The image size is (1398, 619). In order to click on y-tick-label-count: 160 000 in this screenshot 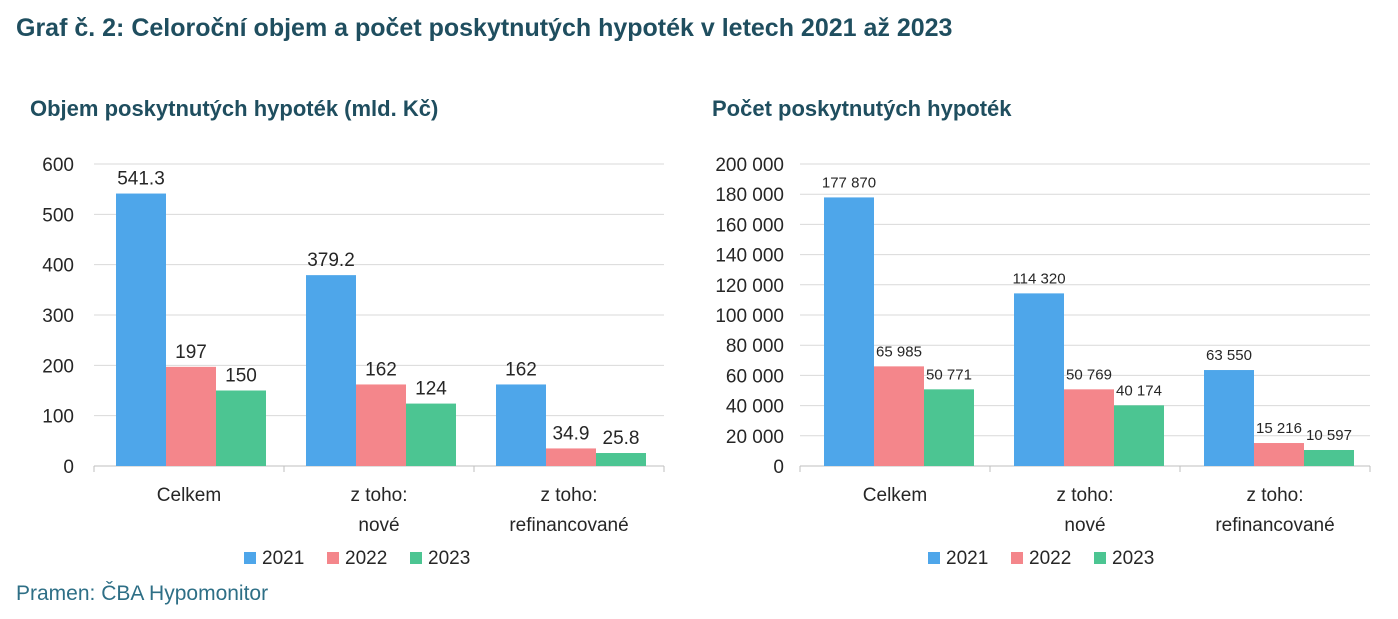, I will do `click(749, 225)`.